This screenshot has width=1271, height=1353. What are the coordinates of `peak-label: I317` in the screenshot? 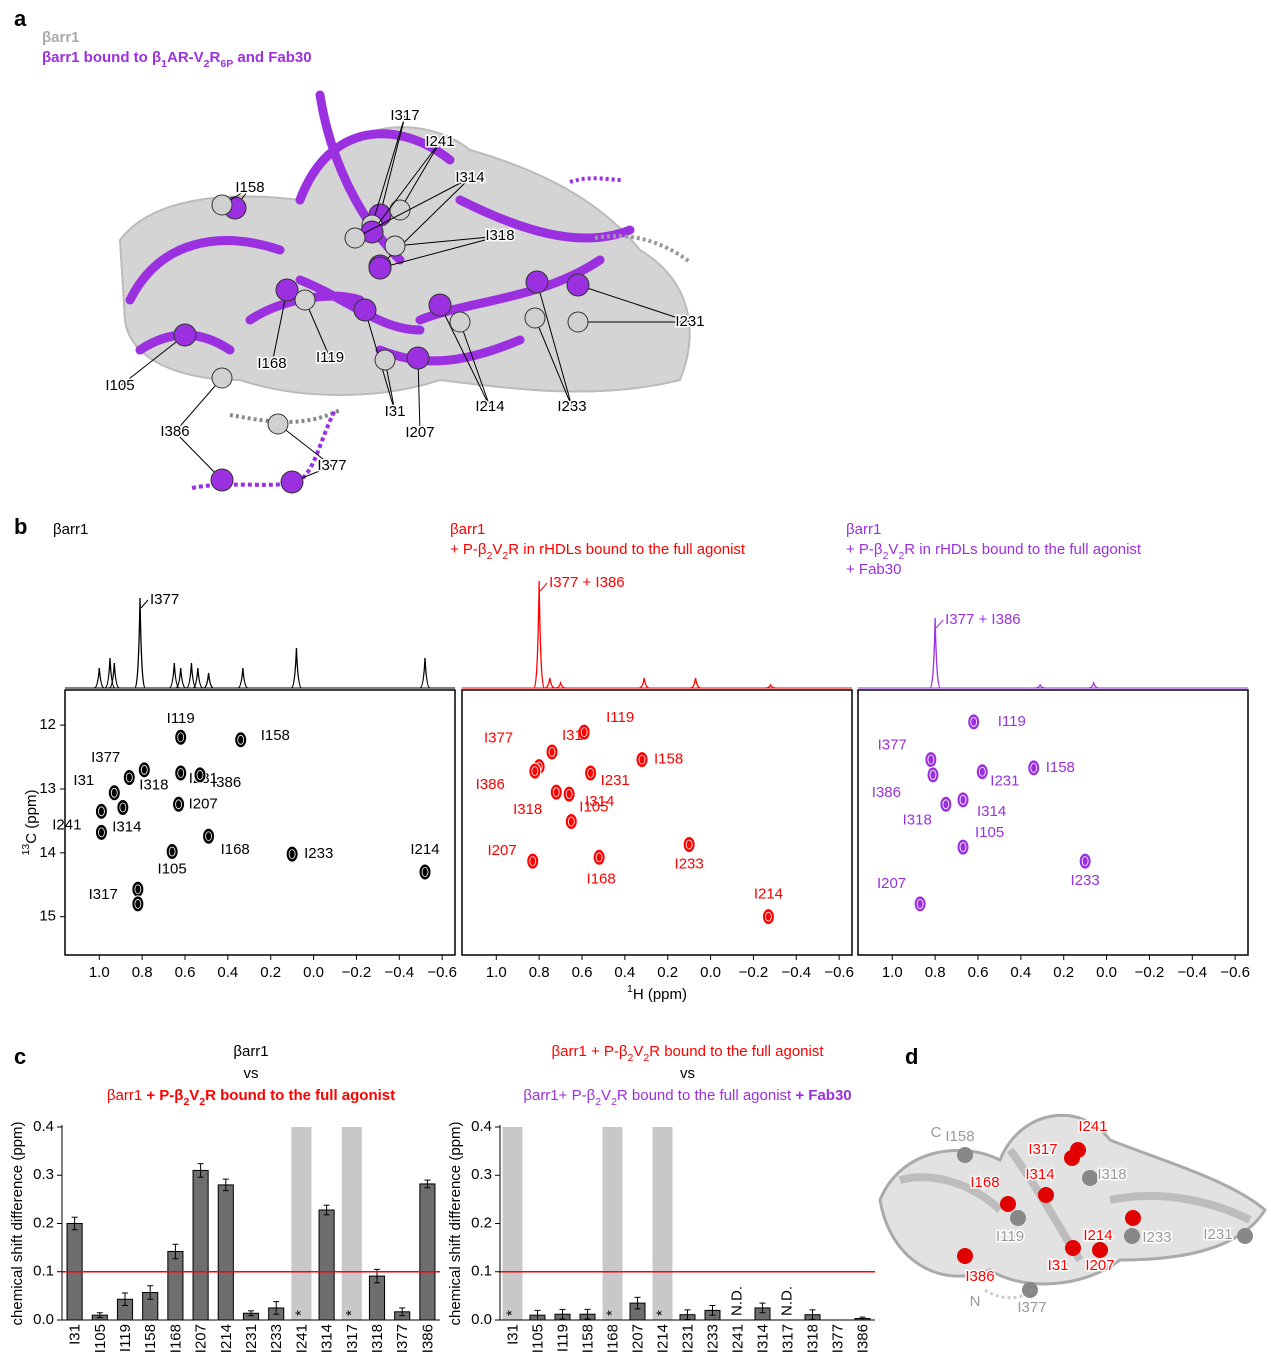 It's located at (103, 894).